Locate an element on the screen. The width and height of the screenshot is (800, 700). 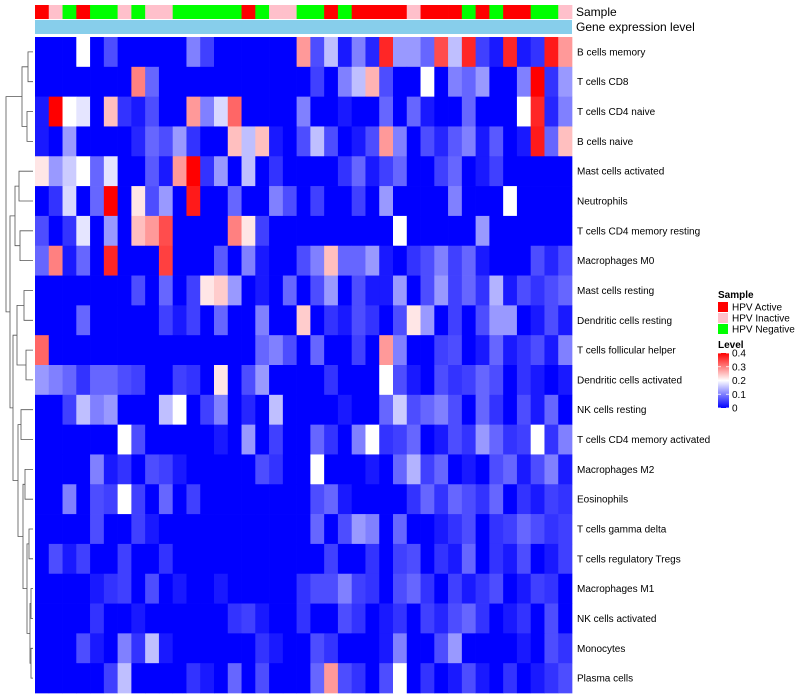
dendrogram-branch is located at coordinates (28, 588).